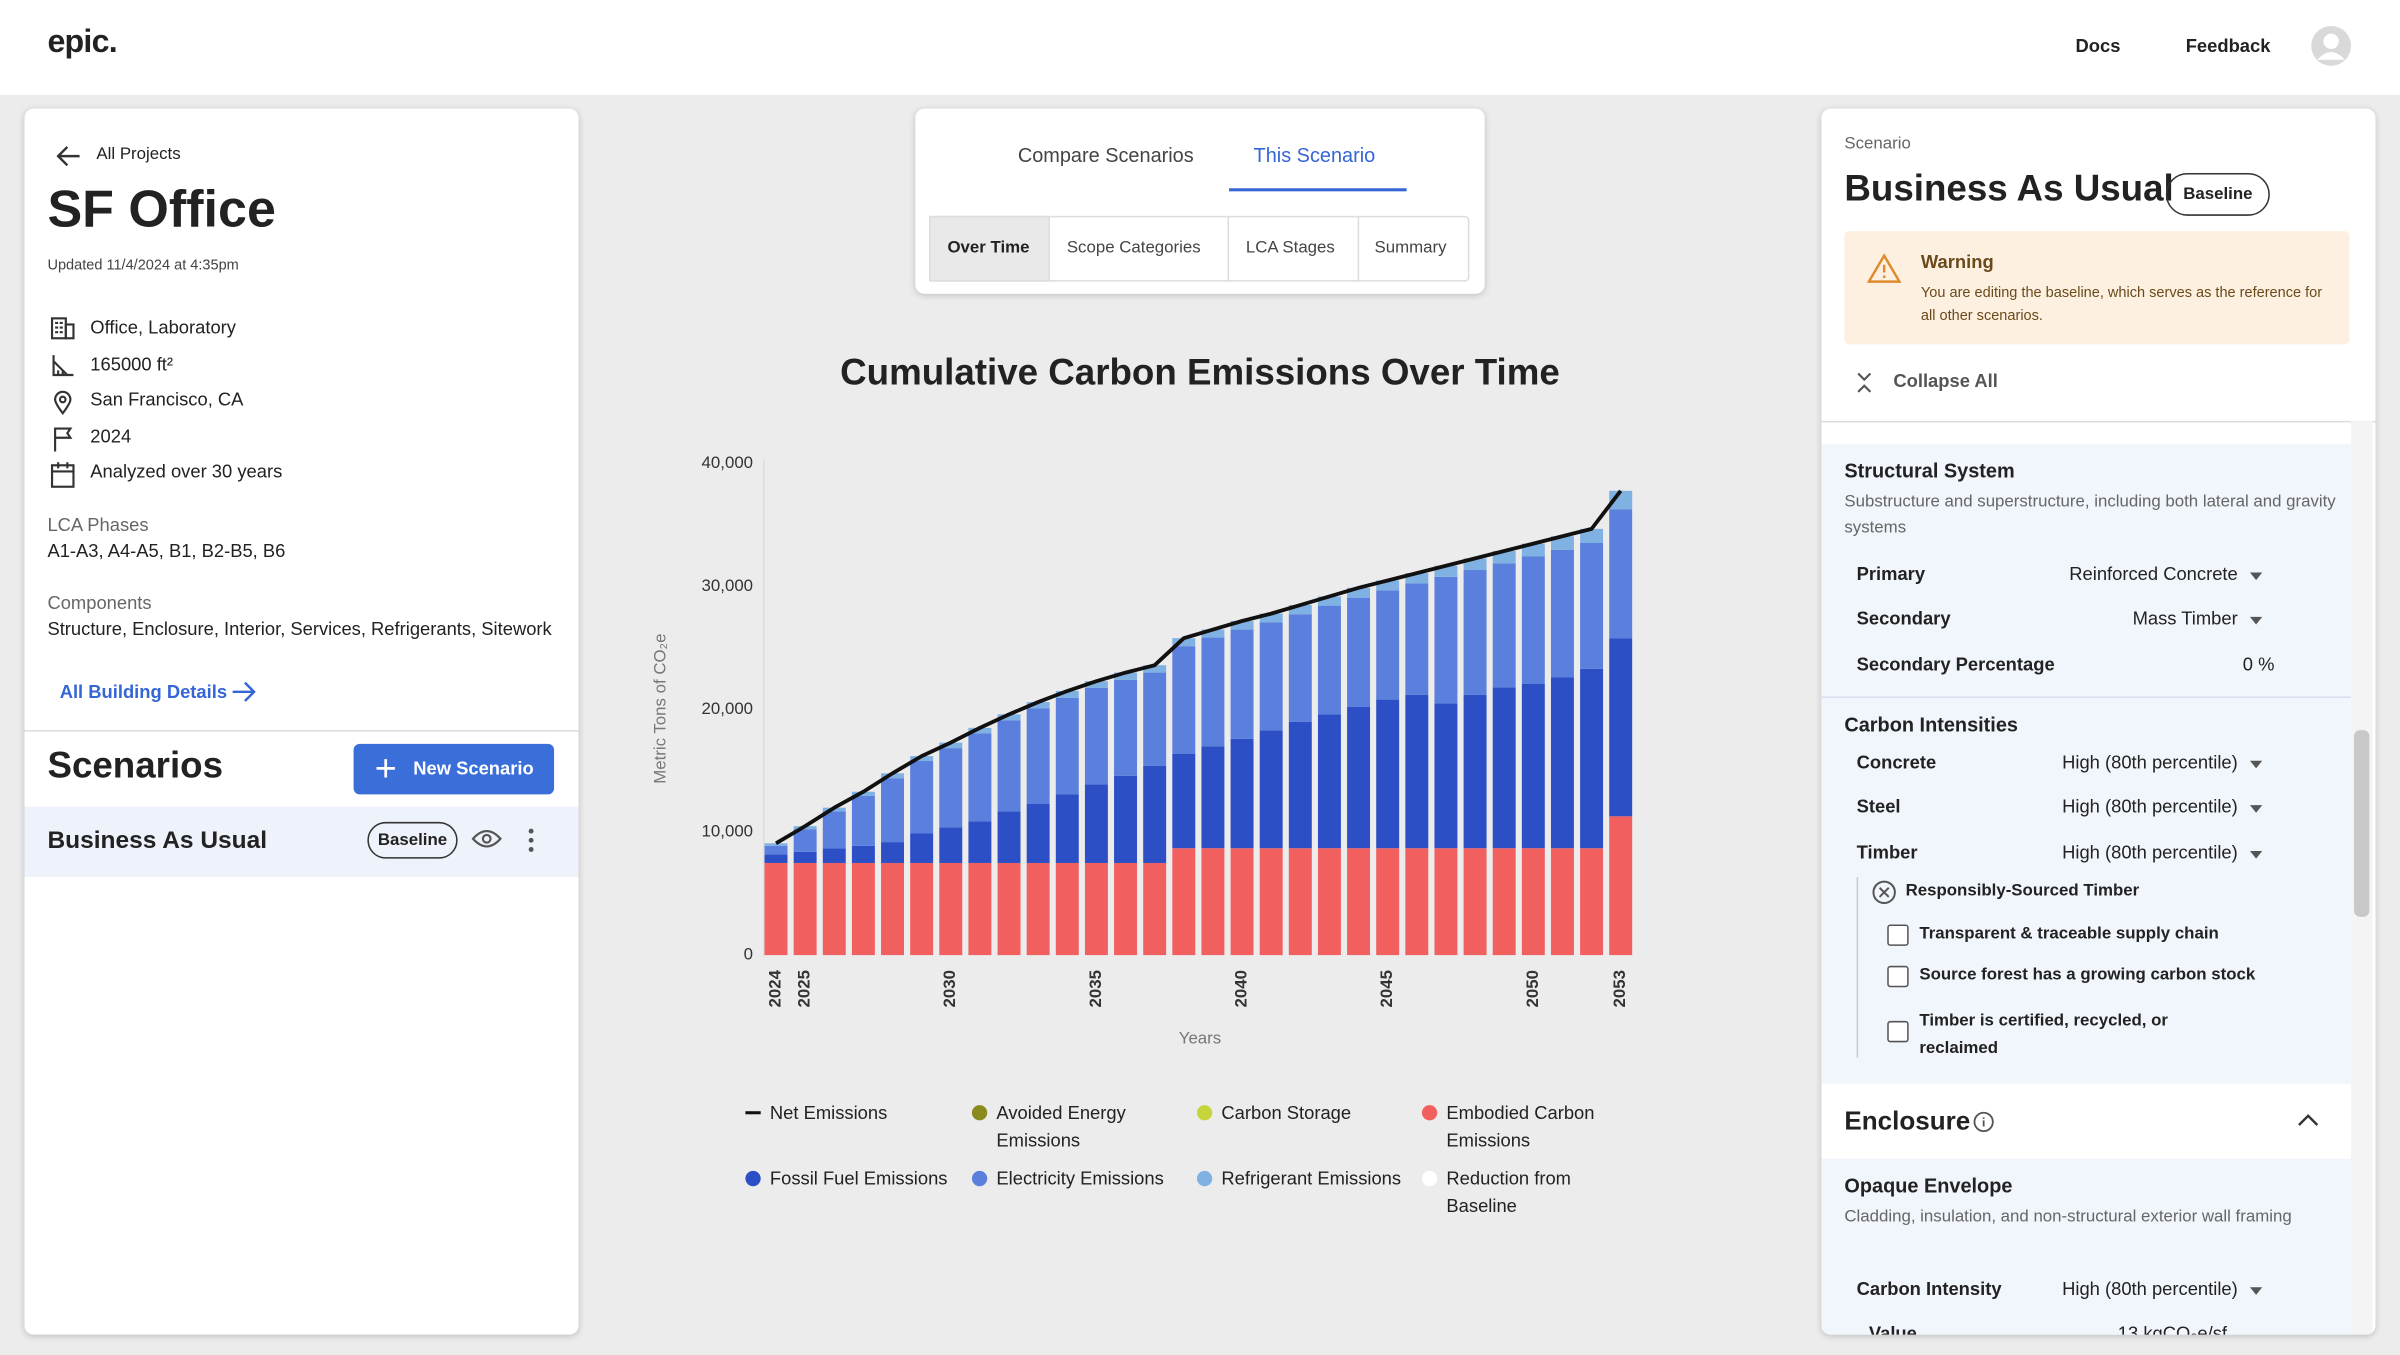 This screenshot has width=2400, height=1355. What do you see at coordinates (1079, 1179) in the screenshot?
I see `legend-item: Electricity Emissions` at bounding box center [1079, 1179].